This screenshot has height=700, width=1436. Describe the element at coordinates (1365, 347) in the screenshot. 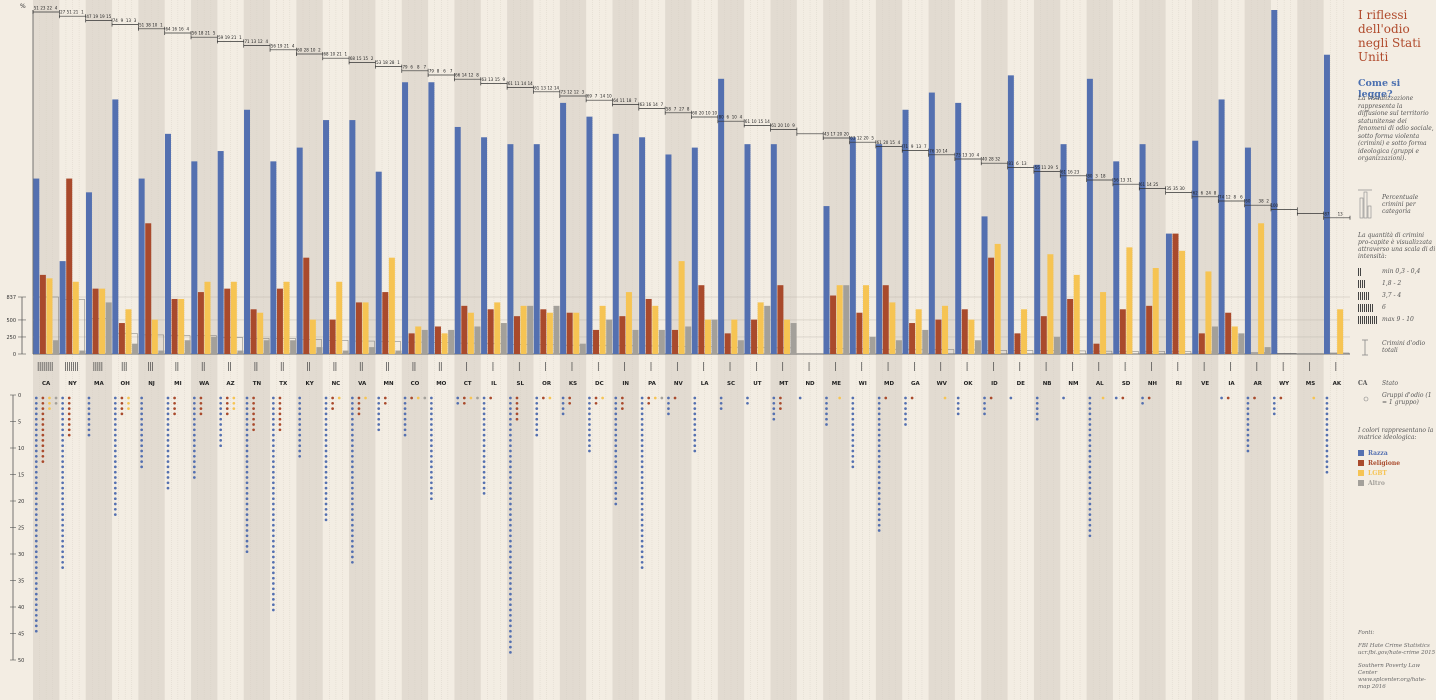

I see `total-crimes-icon` at that location.